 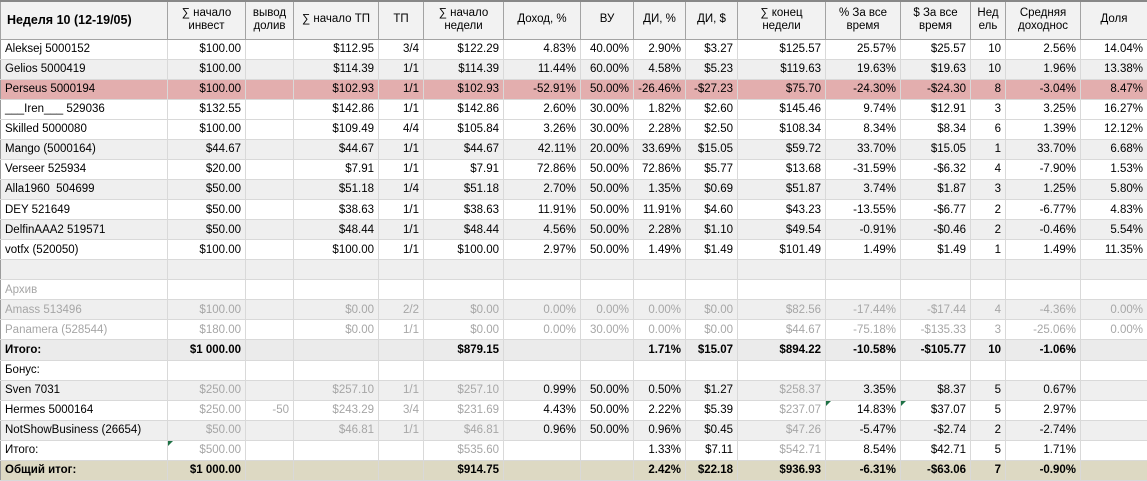 I want to click on cell-avg-yield: 0.67%, so click(x=1043, y=390).